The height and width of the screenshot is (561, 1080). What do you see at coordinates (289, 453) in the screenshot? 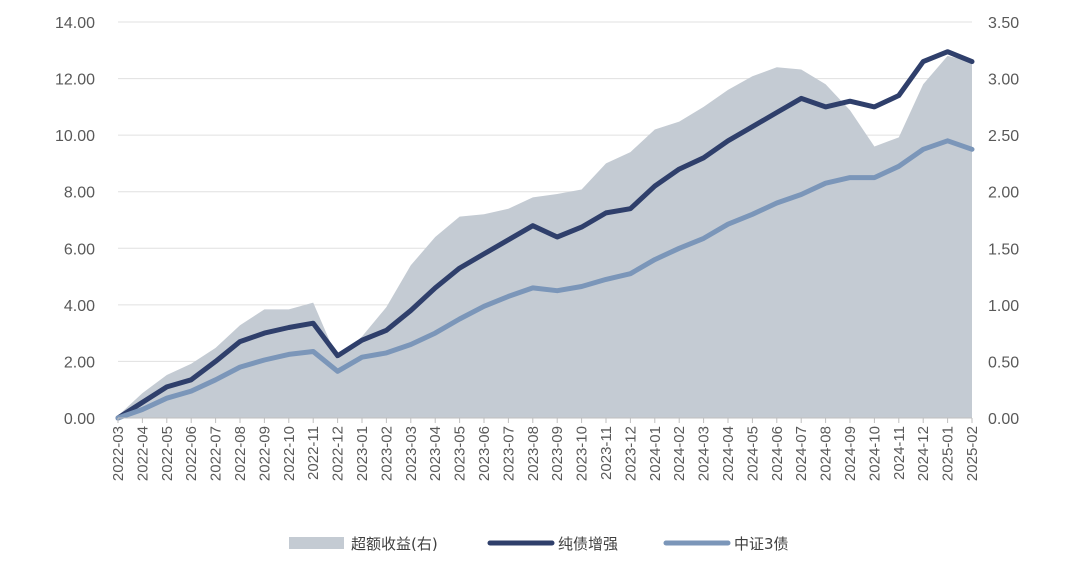
I see `x-tick-label: 2022-10` at bounding box center [289, 453].